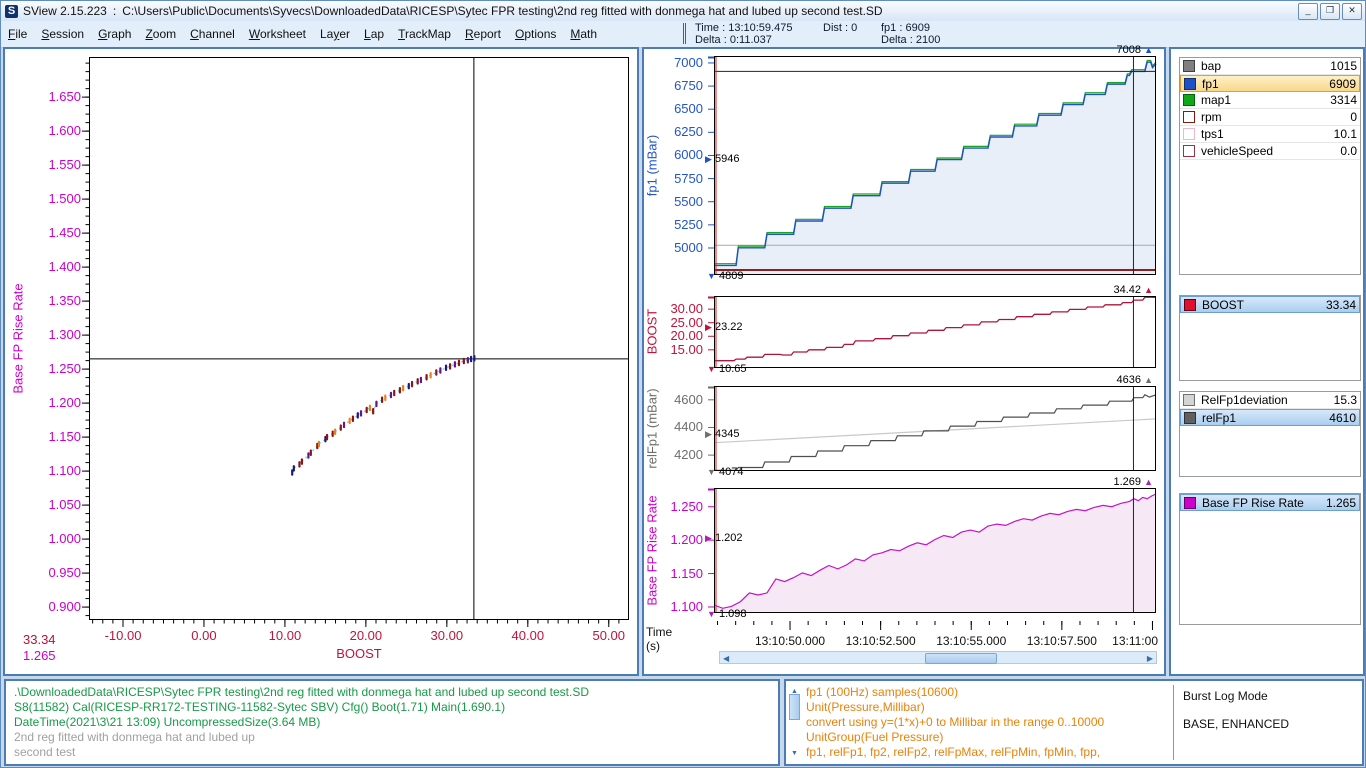 The image size is (1366, 768). What do you see at coordinates (1173, 722) in the screenshot?
I see `bottom-divider` at bounding box center [1173, 722].